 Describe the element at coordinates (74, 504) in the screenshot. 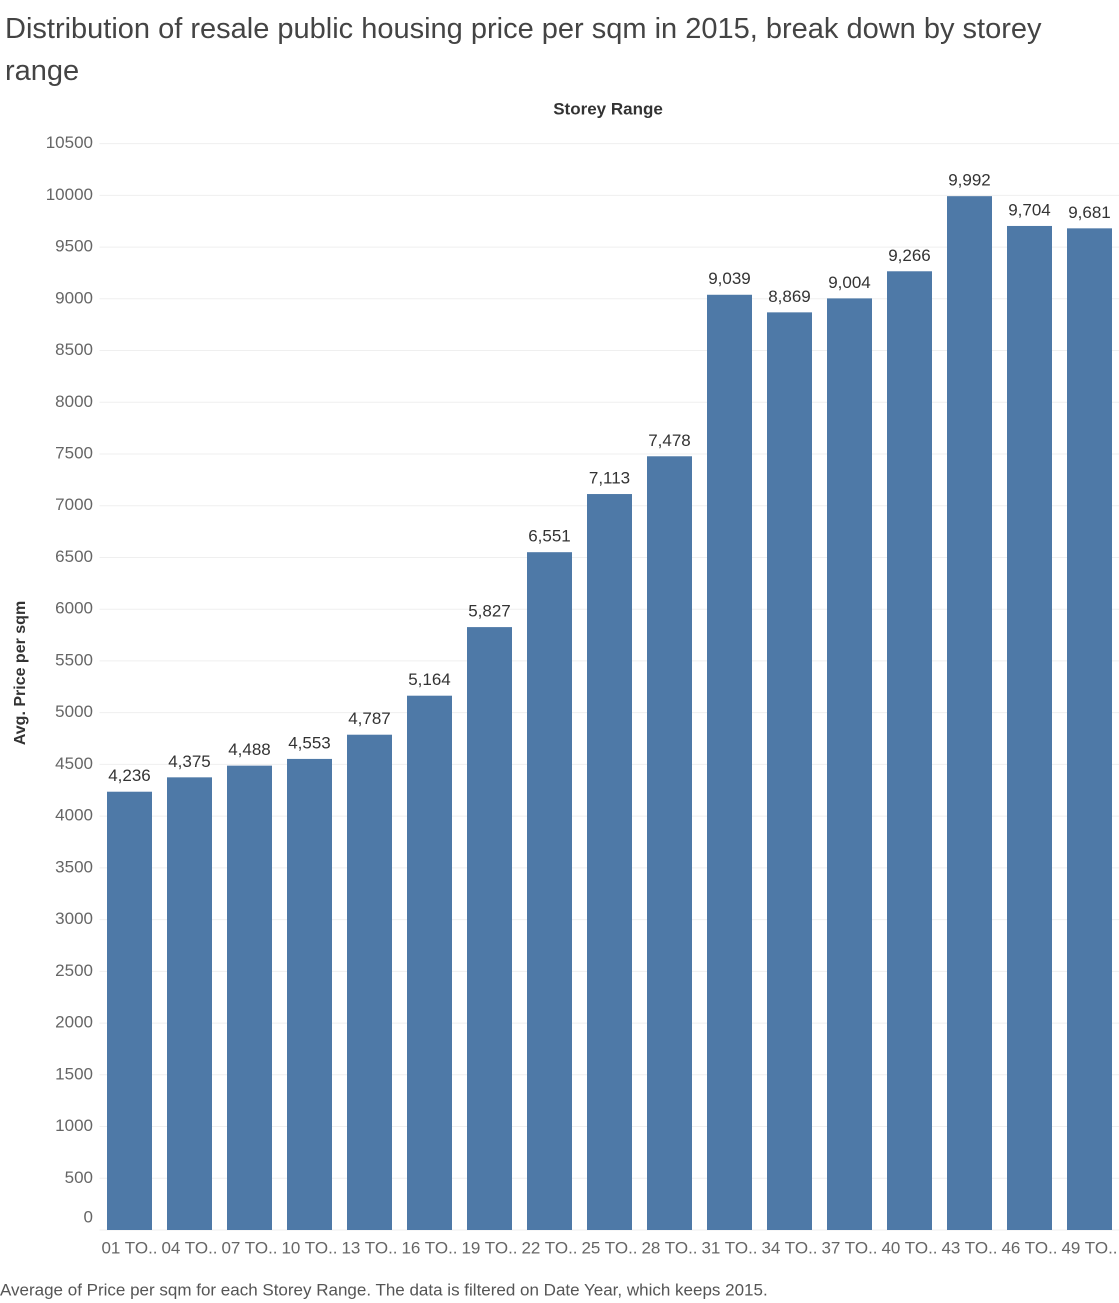

I see `y-tick-label: 7000` at that location.